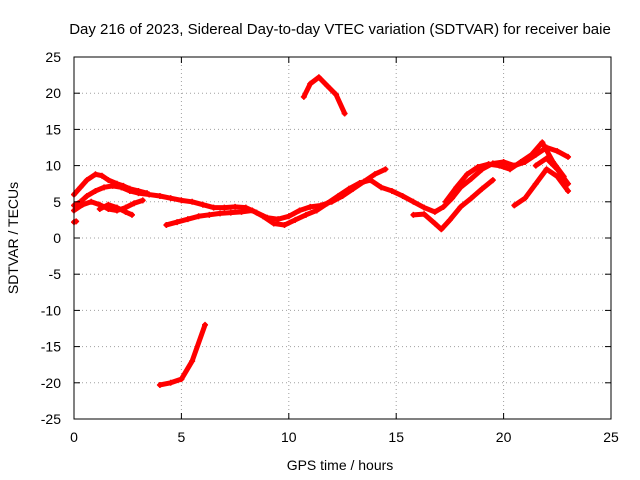 The image size is (640, 480). Describe the element at coordinates (55, 274) in the screenshot. I see `y-tick-label: -5` at that location.